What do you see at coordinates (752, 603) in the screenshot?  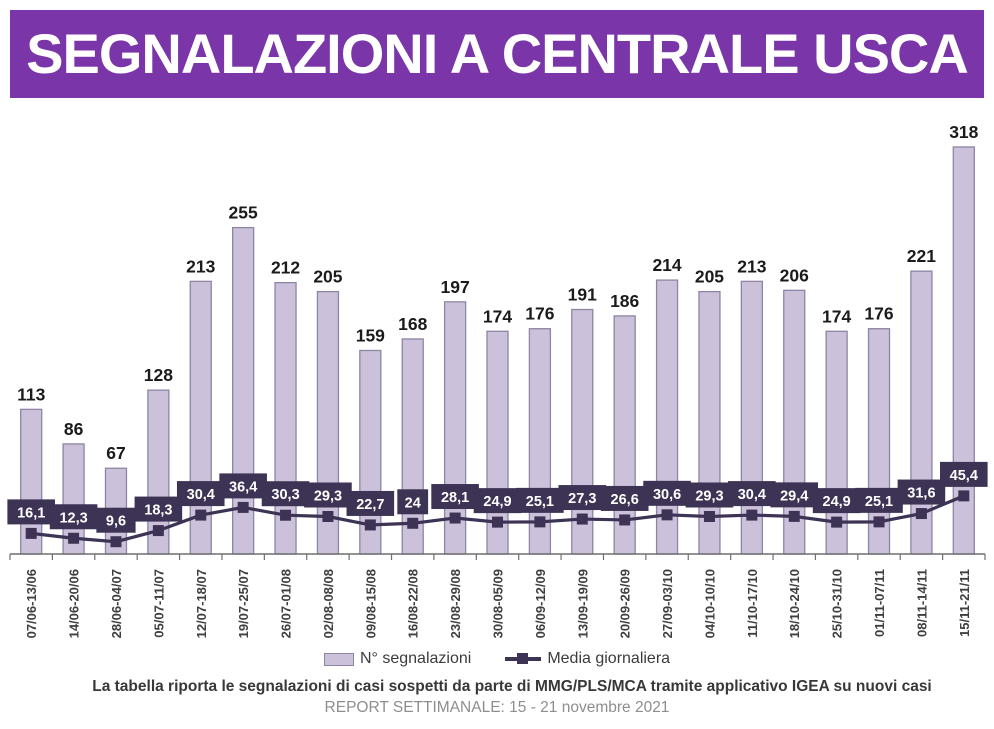 I see `x-axis-label: 11/10-17/10` at bounding box center [752, 603].